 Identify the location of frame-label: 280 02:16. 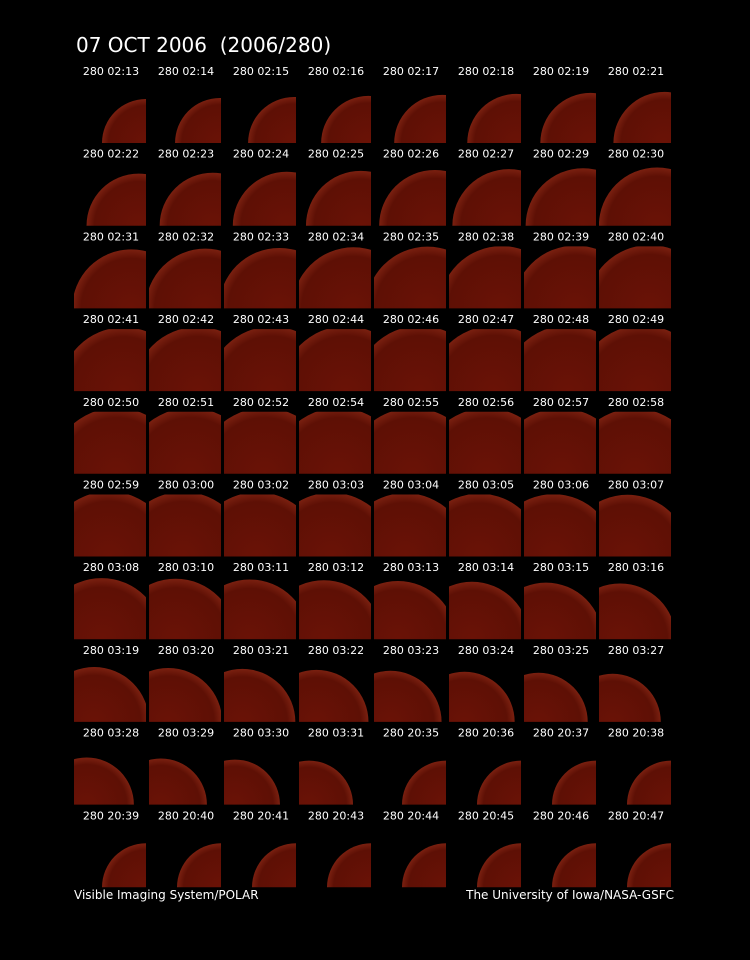
(336, 71).